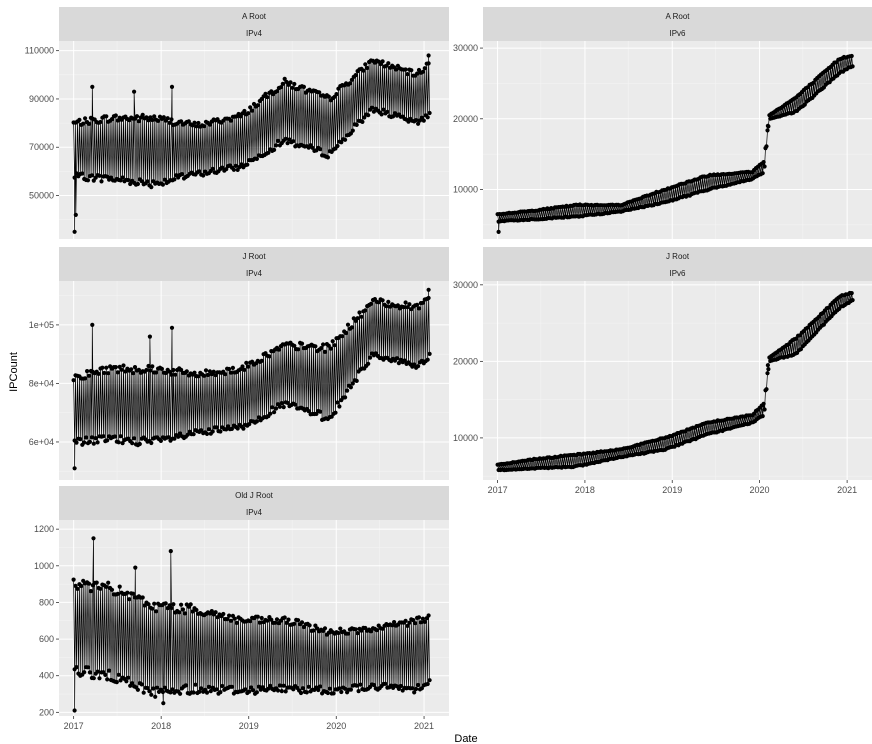  I want to click on y-tick-label: 50000, so click(41, 196).